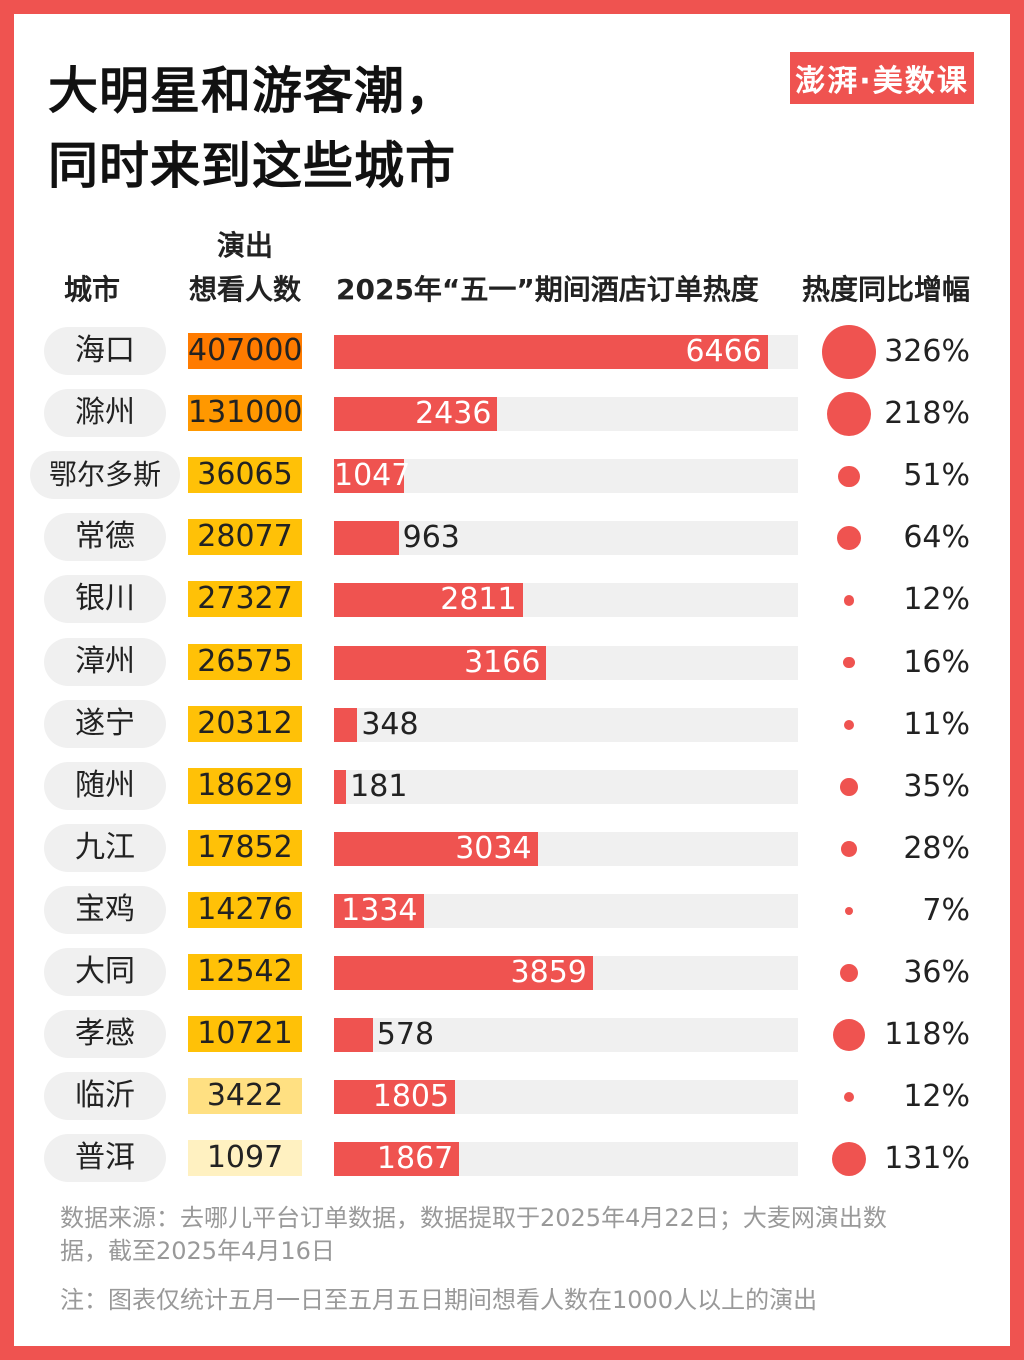 This screenshot has height=1360, width=1024. I want to click on views-value: 1097, so click(245, 1158).